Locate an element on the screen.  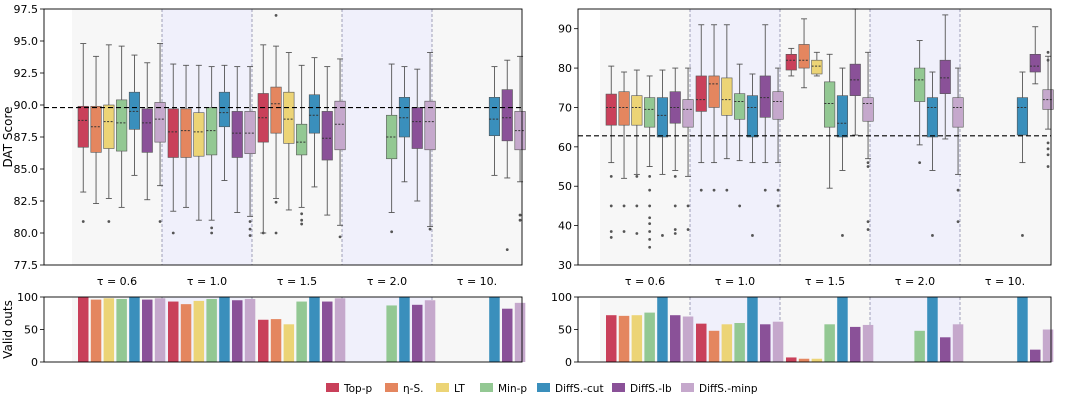
legend-item-DiffS.-cut: DiffS.-cut is located at coordinates (570, 389).